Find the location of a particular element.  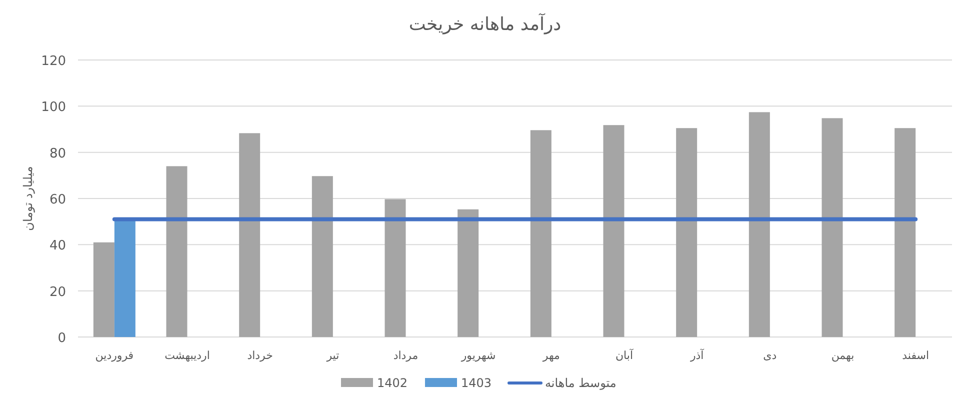

xtick: مرداد is located at coordinates (405, 355).